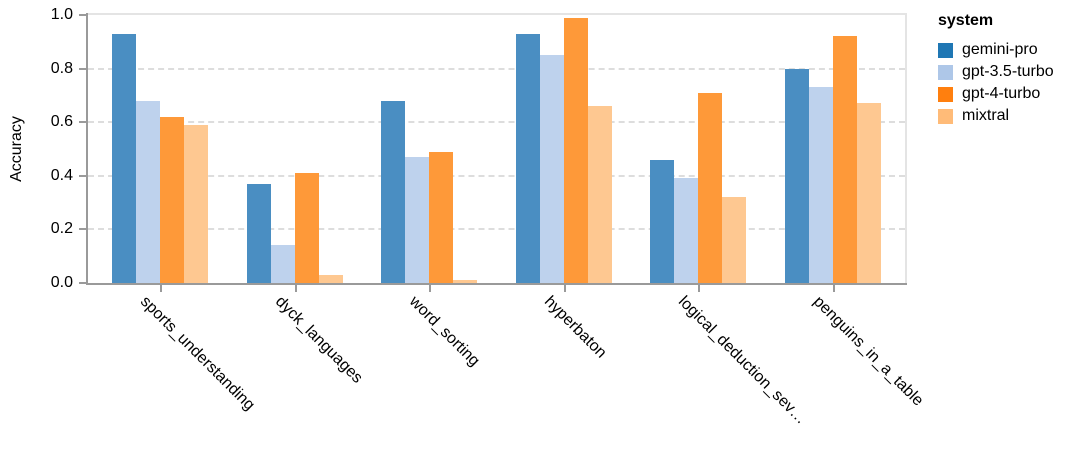  I want to click on bar-mixtral-dyck_languages, so click(331, 279).